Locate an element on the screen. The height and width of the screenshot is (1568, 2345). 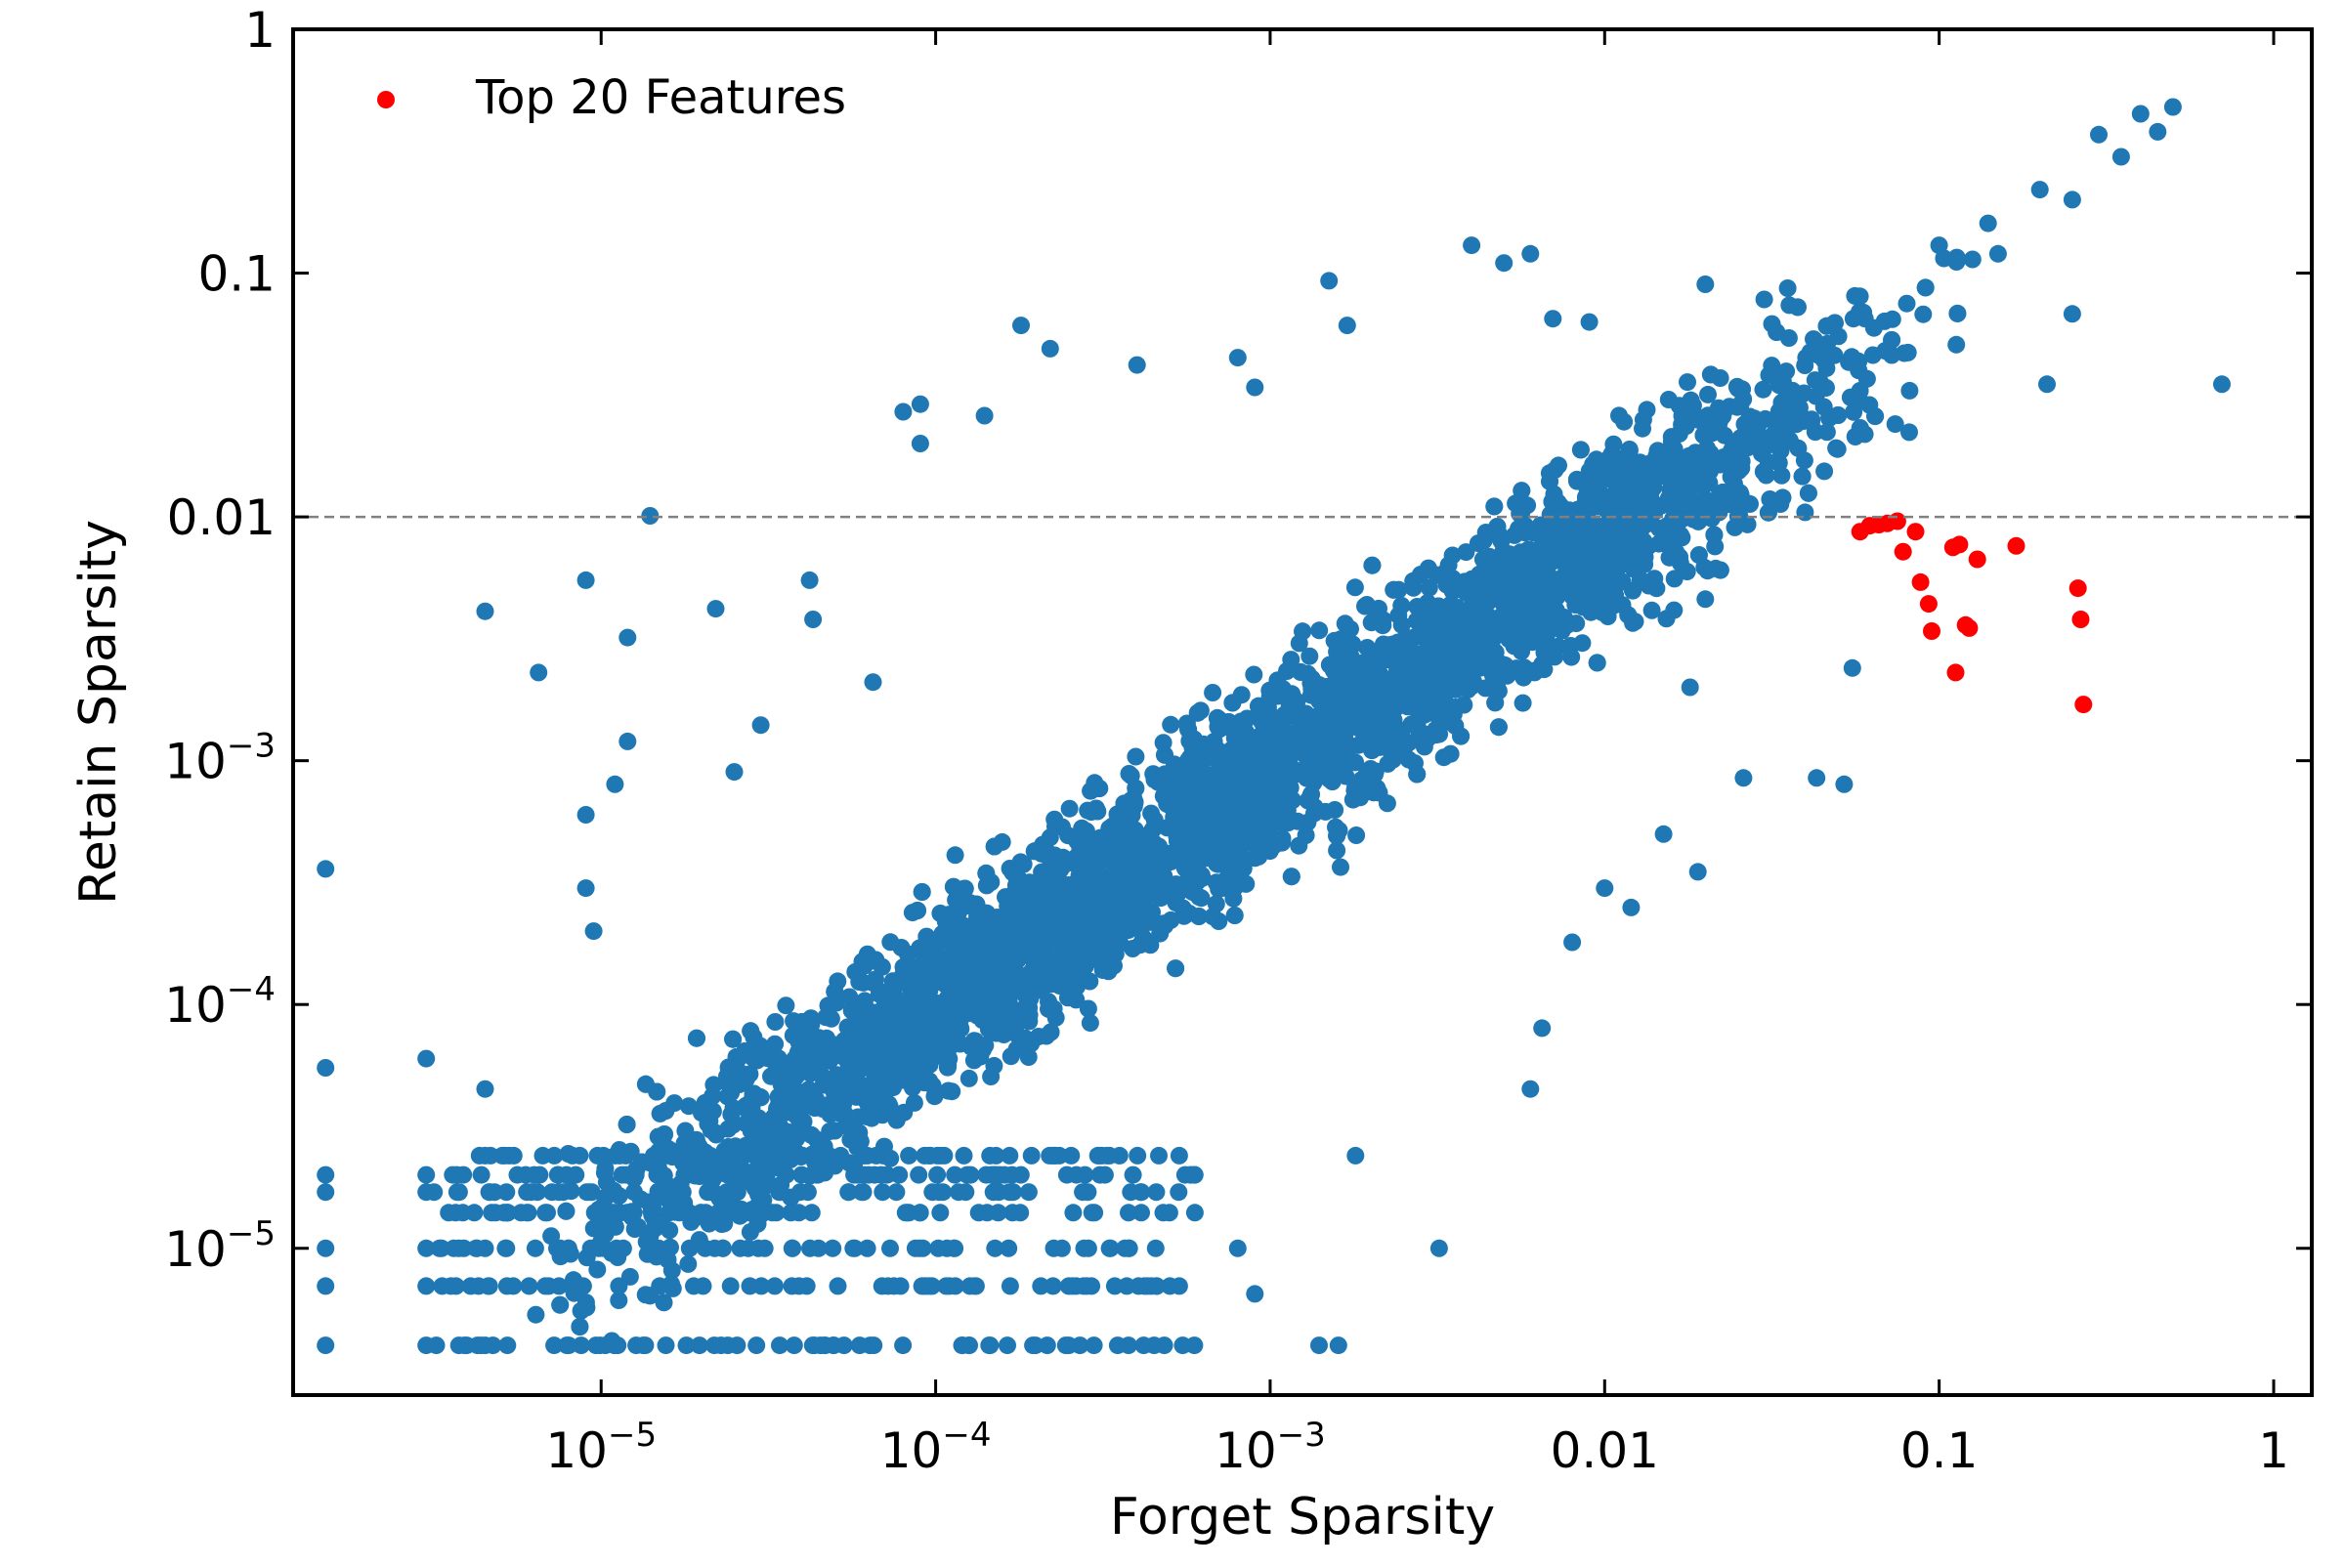
x-axis-title: Forget Sparsity is located at coordinates (1302, 1517).